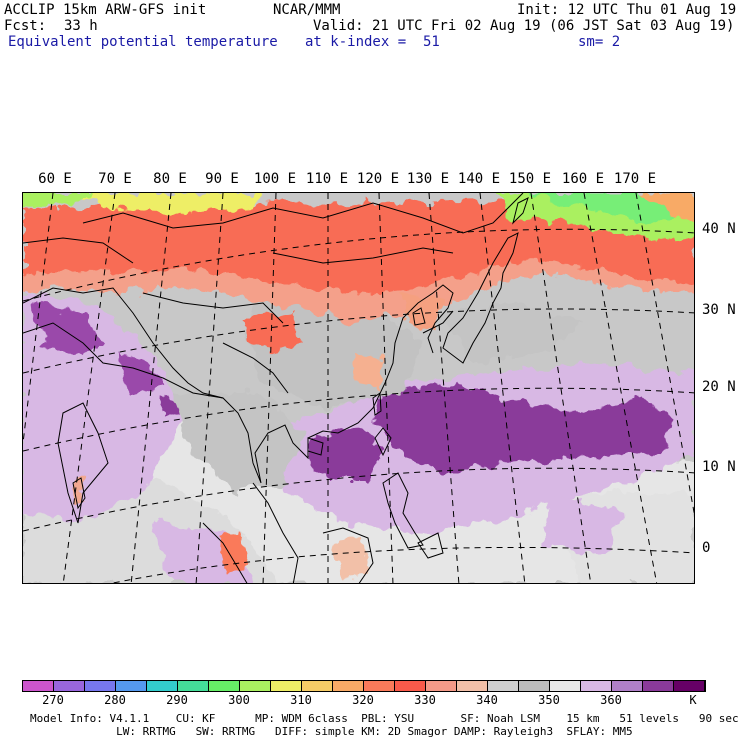 Image resolution: width=740 pixels, height=740 pixels. Describe the element at coordinates (635, 179) in the screenshot. I see `lon-label: 170 E` at that location.